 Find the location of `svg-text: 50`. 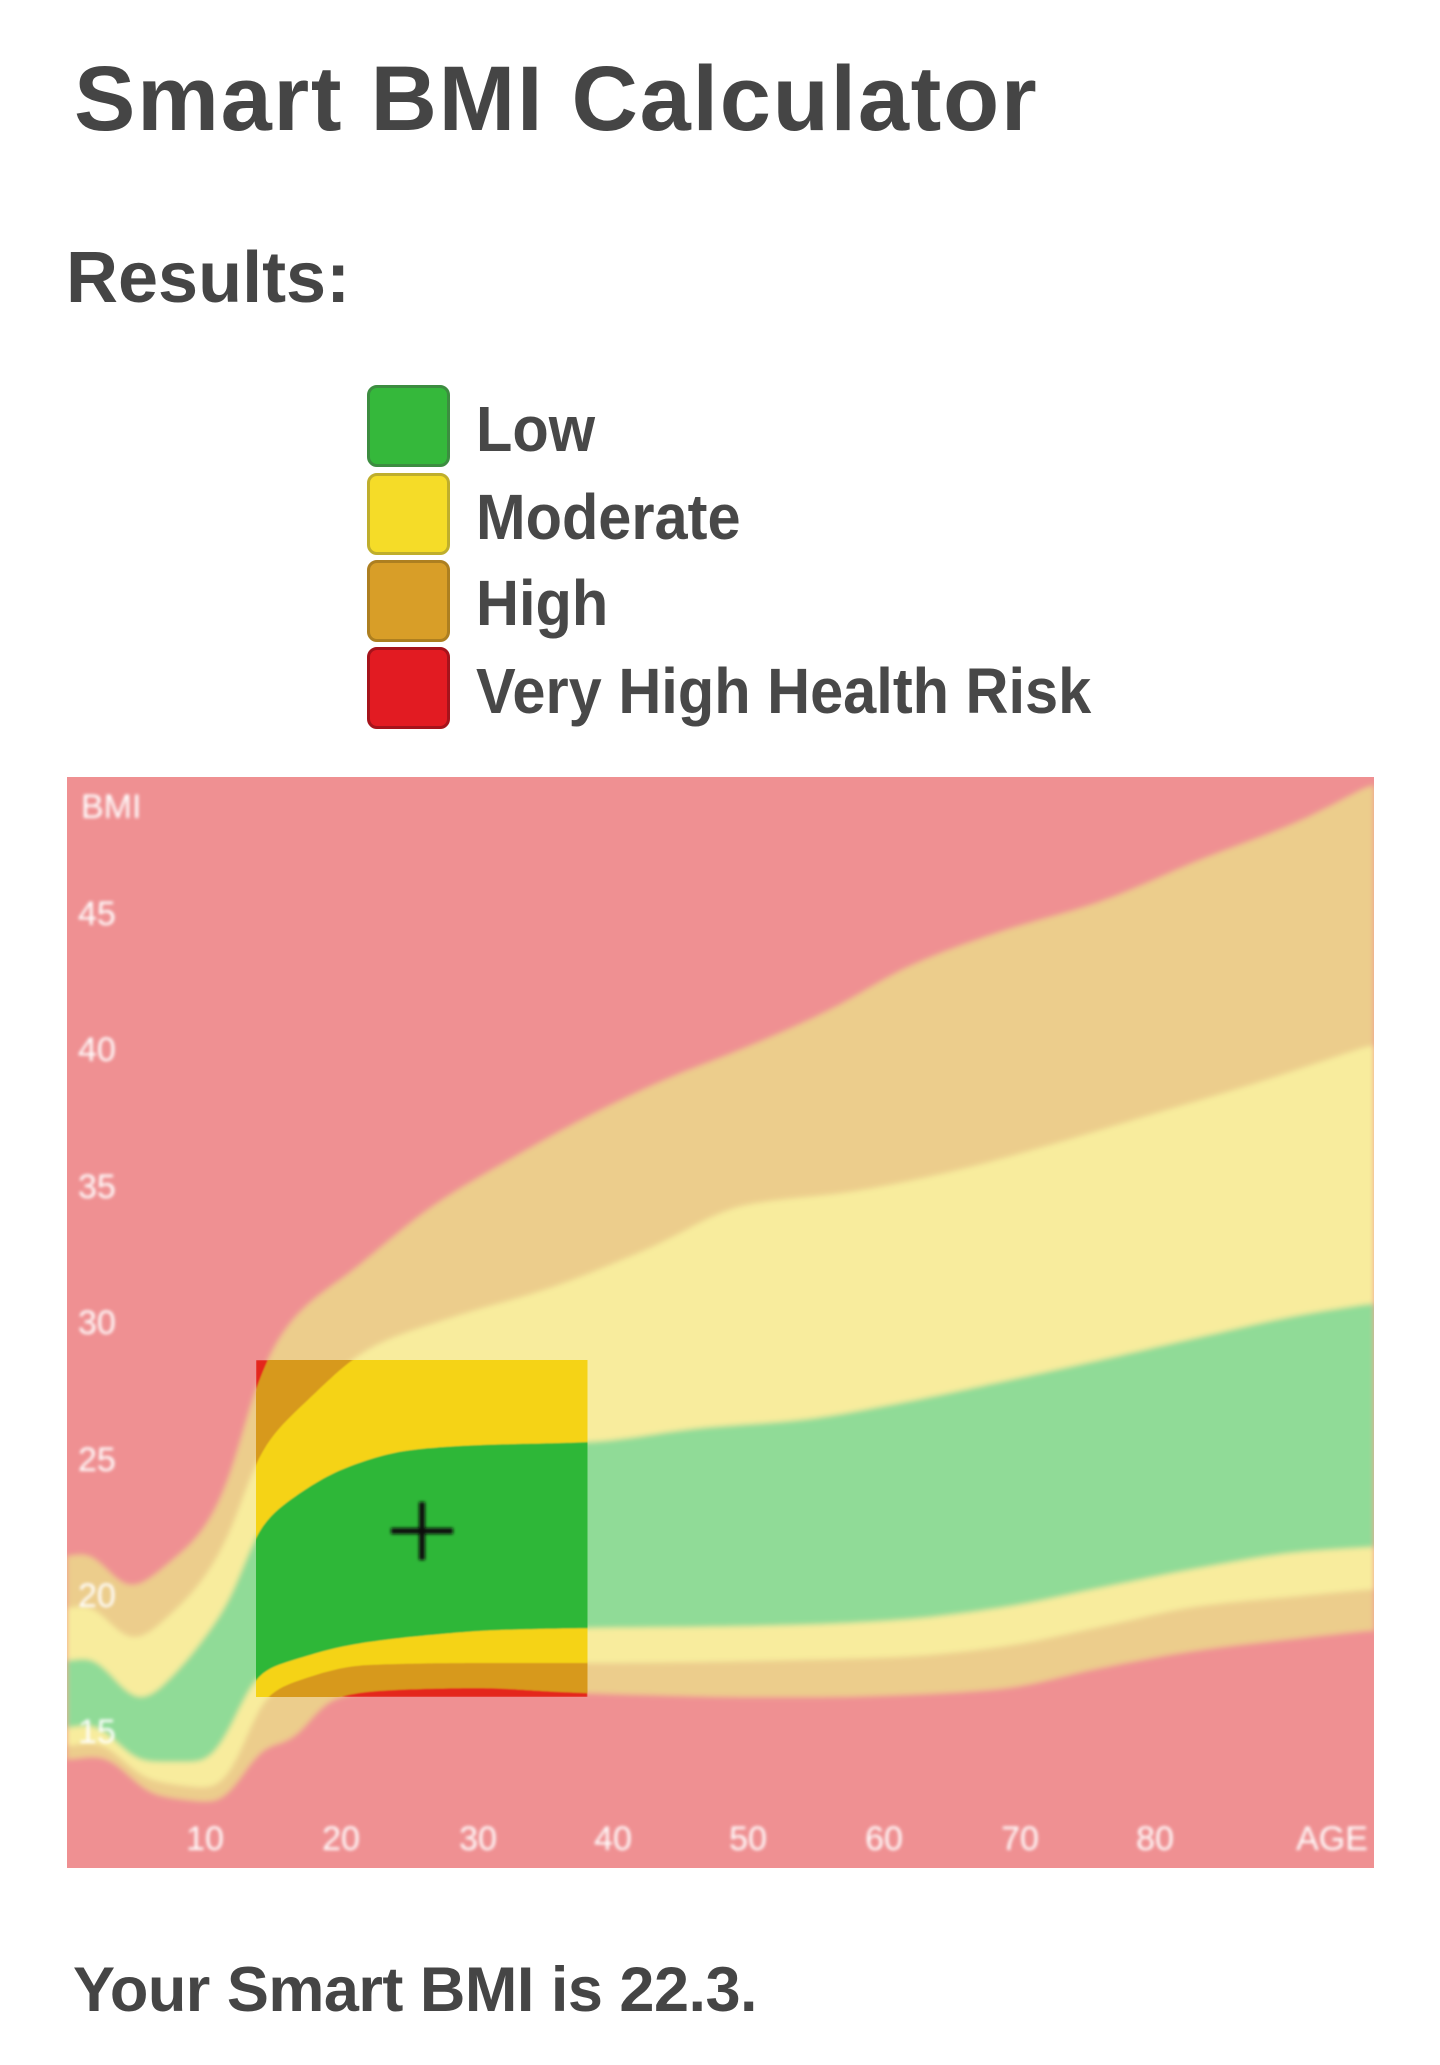

svg-text: 50 is located at coordinates (748, 1839).